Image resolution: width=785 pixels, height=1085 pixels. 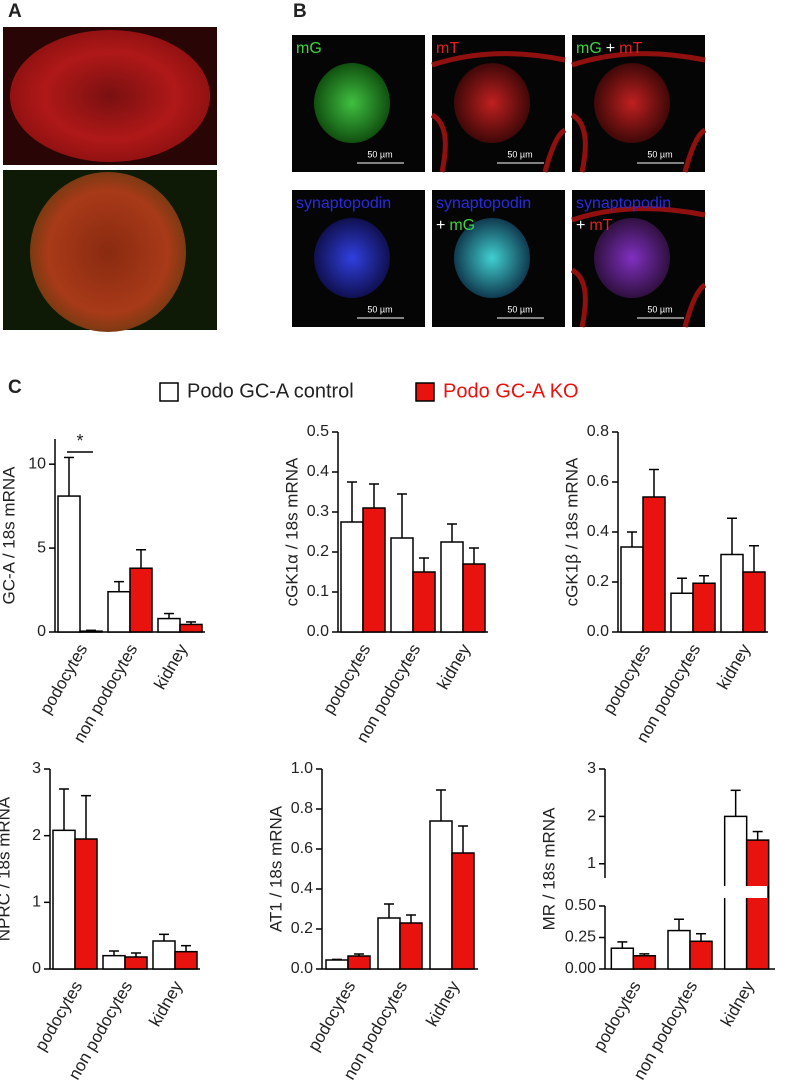 I want to click on annotation: *, so click(x=79, y=441).